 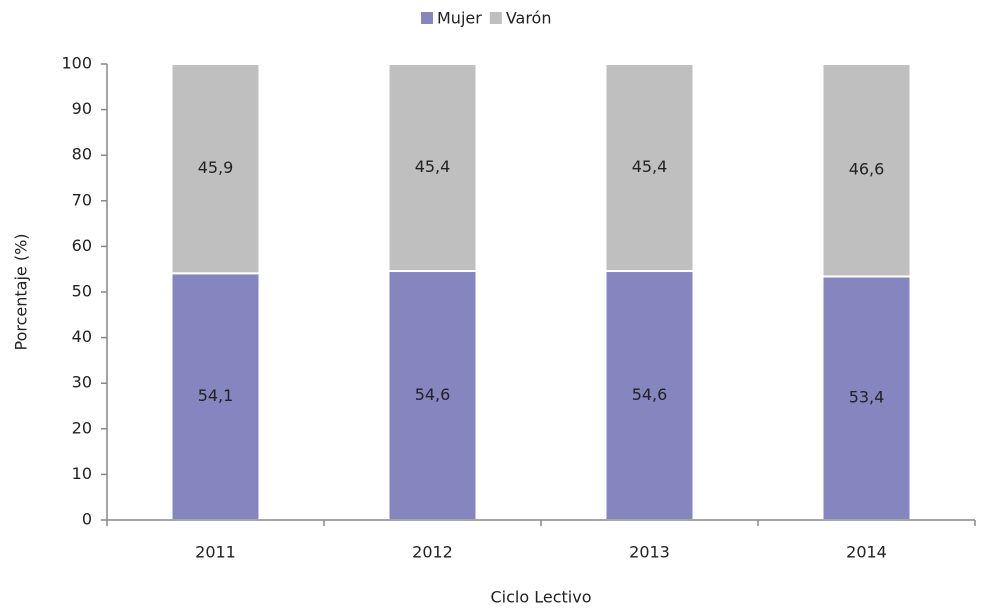 What do you see at coordinates (541, 597) in the screenshot?
I see `x-axis-title: Ciclo Lectivo` at bounding box center [541, 597].